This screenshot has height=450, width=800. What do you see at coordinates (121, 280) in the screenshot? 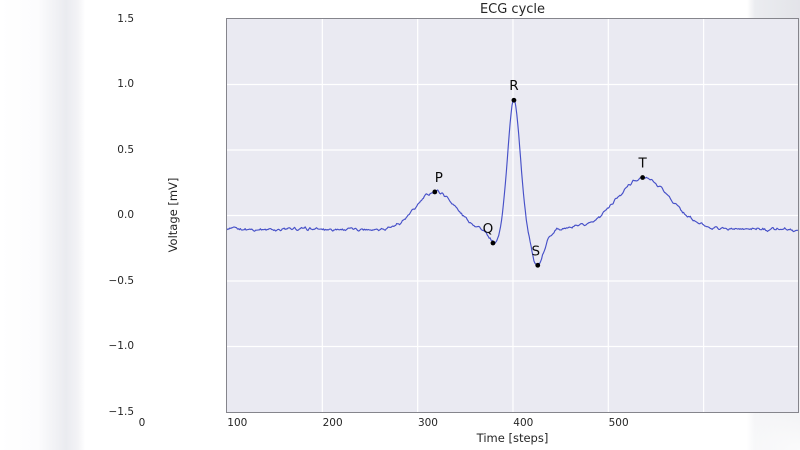
I see `y-tick-label-−0.5: −0.5` at bounding box center [121, 280].